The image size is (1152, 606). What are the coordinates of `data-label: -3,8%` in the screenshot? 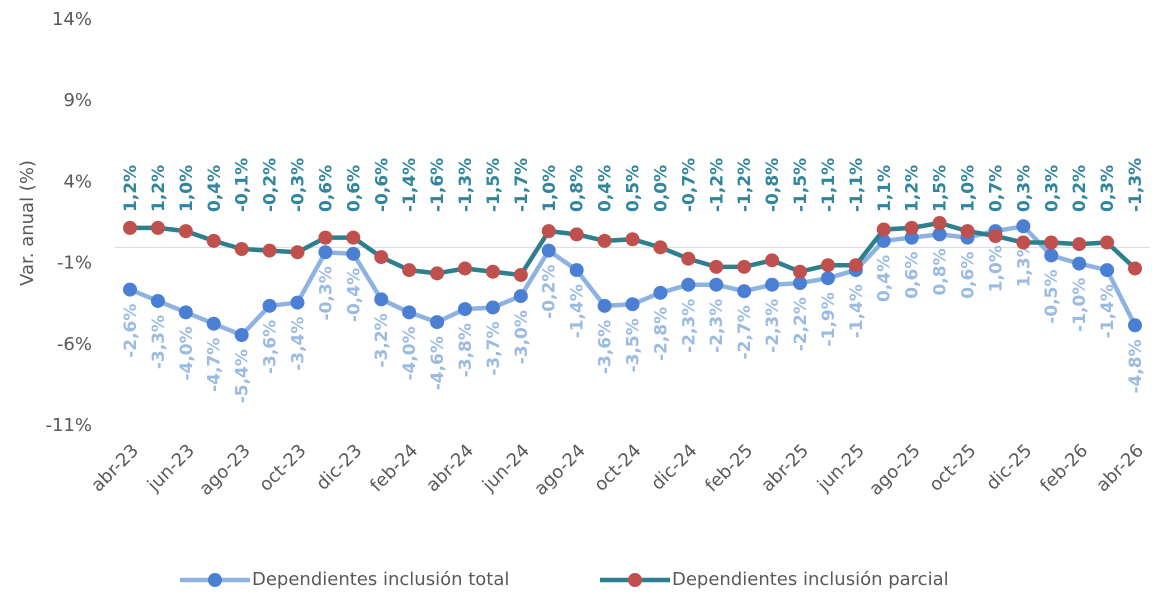 It's located at (466, 350).